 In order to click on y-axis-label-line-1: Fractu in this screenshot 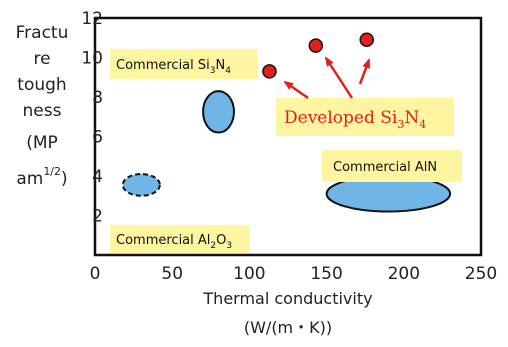, I will do `click(42, 33)`.